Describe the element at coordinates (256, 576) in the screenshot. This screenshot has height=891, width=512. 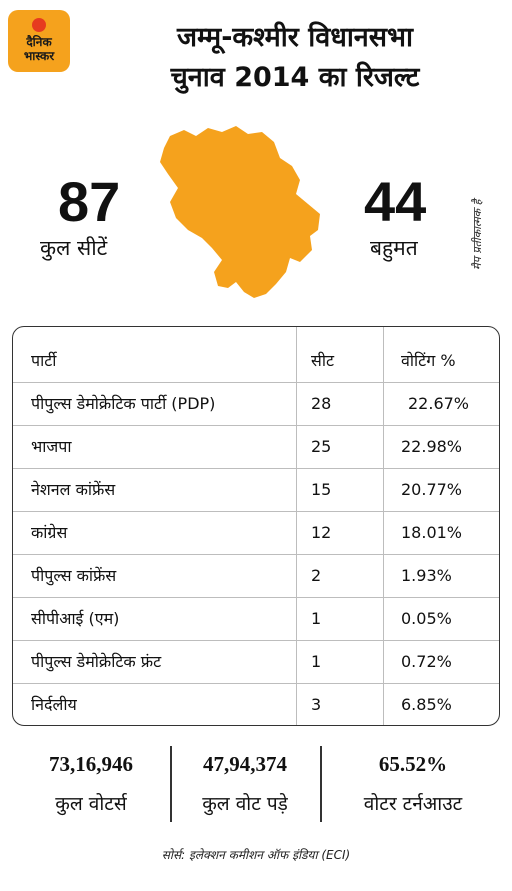
I see `table-row: पीपुल्स कांफ्रेंस 2 1.93%` at that location.